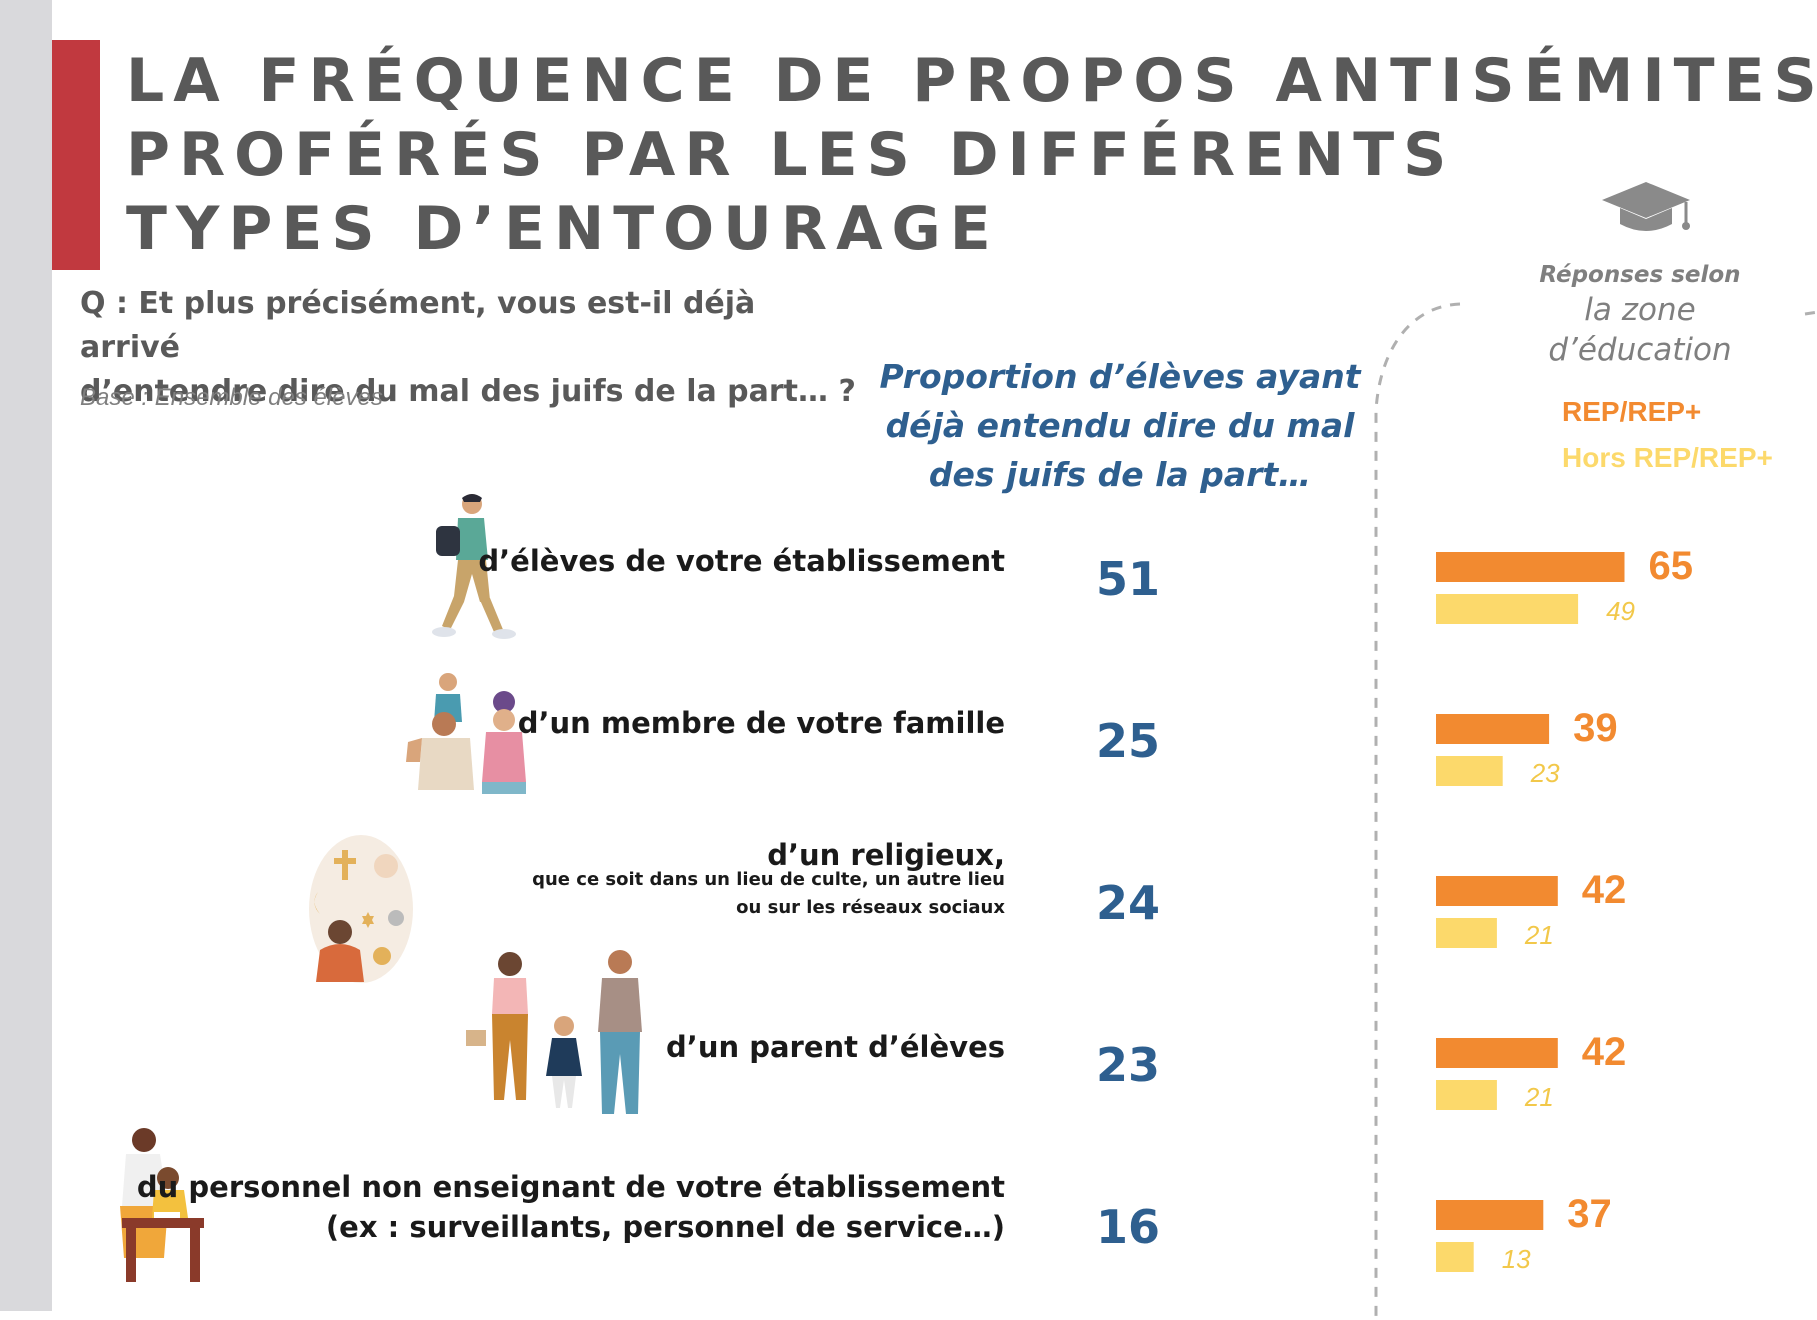 This screenshot has width=1817, height=1320. Describe the element at coordinates (1632, 411) in the screenshot. I see `legend-rep: REP/REP+` at that location.